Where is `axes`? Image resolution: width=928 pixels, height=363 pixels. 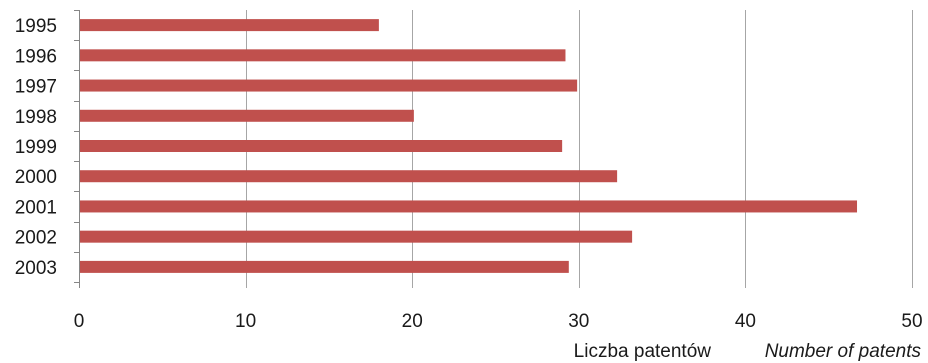
axes is located at coordinates (77, 149).